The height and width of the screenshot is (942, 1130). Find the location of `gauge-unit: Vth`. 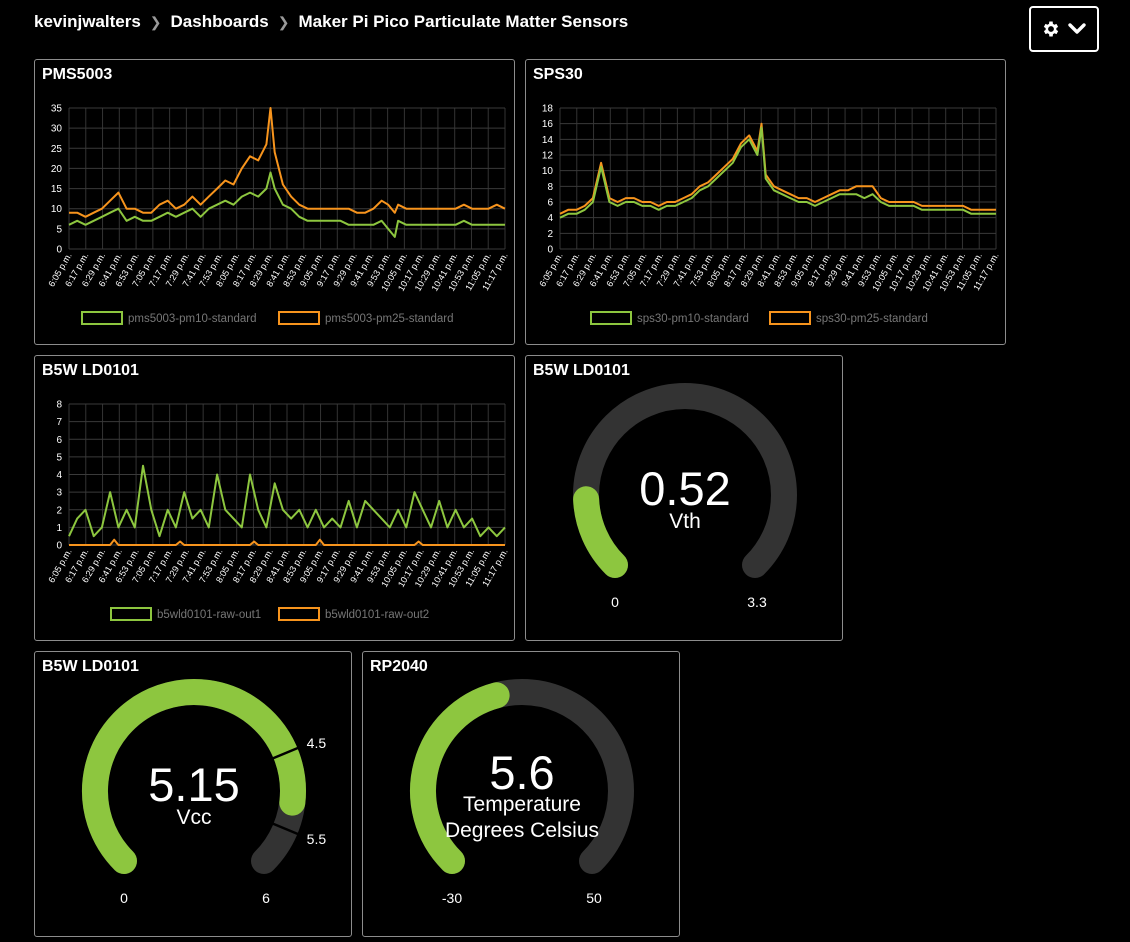

gauge-unit: Vth is located at coordinates (685, 521).